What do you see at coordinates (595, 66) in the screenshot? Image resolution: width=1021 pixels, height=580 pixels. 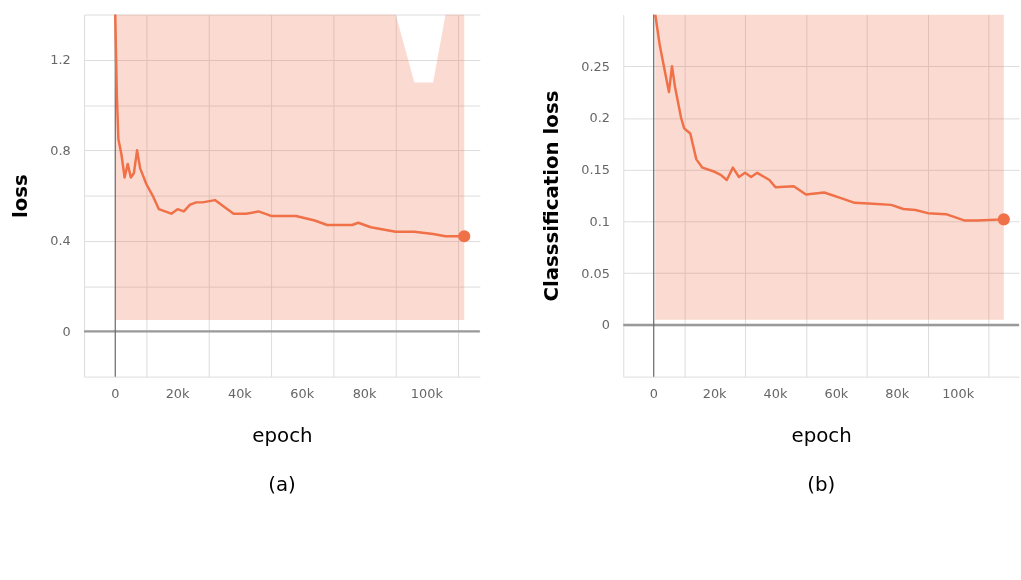 I see `y-tick-label: 0.25` at bounding box center [595, 66].